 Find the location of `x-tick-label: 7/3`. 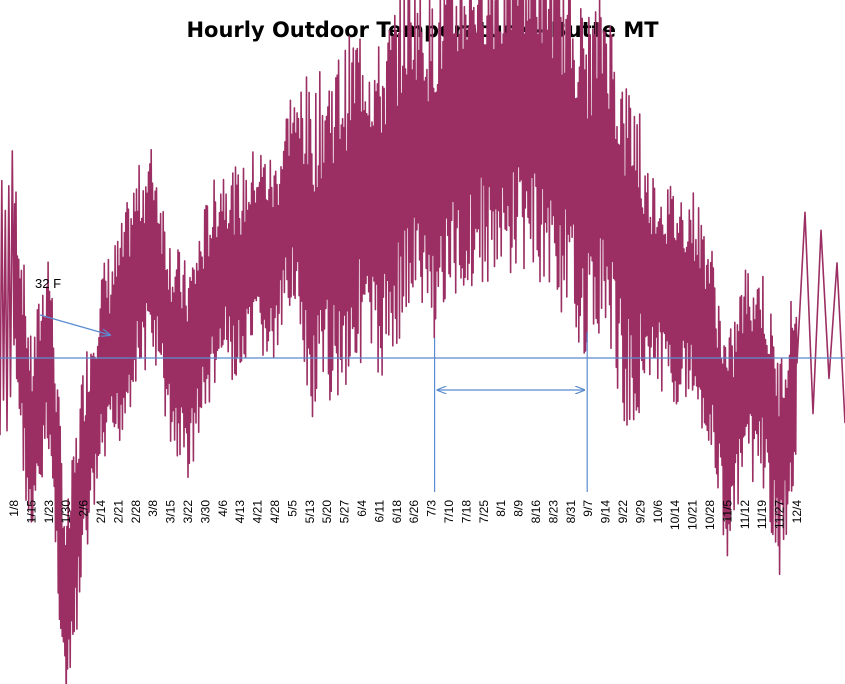

x-tick-label: 7/3 is located at coordinates (432, 508).